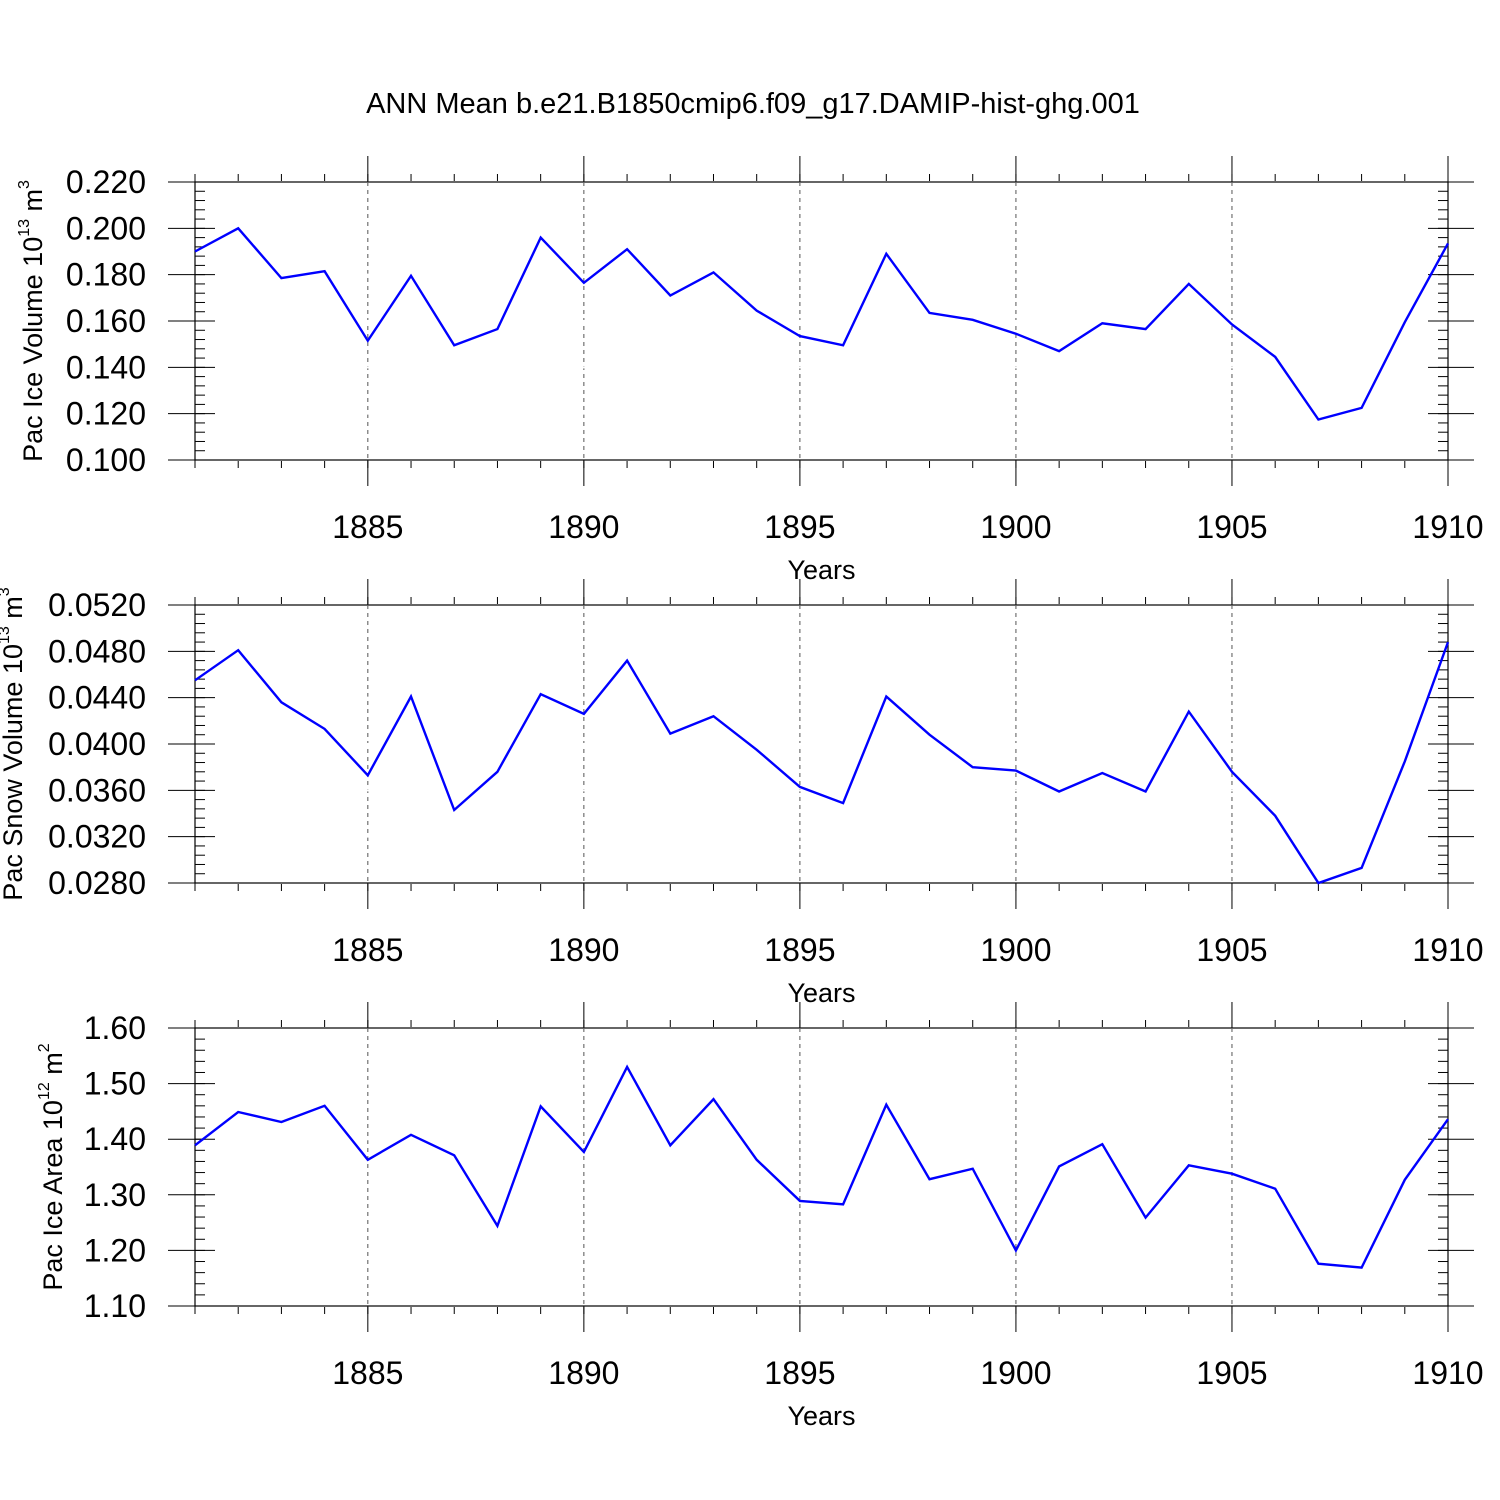 This screenshot has width=1500, height=1500. What do you see at coordinates (115, 1084) in the screenshot?
I see `y-tick-label: 1.50` at bounding box center [115, 1084].